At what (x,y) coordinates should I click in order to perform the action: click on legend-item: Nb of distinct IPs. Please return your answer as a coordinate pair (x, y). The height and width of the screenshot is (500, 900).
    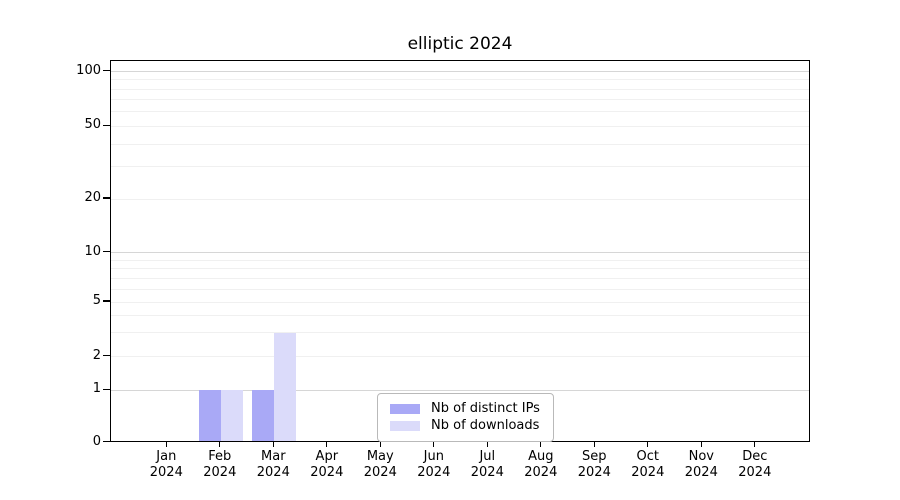
    Looking at the image, I should click on (466, 408).